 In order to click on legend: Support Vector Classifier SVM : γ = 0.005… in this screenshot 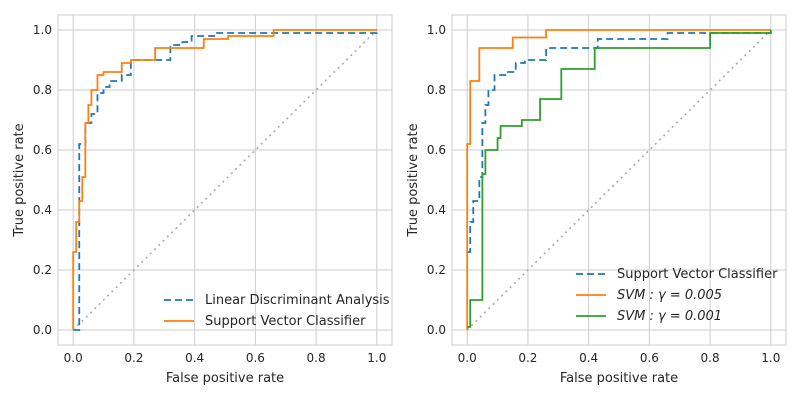, I will do `click(677, 295)`.